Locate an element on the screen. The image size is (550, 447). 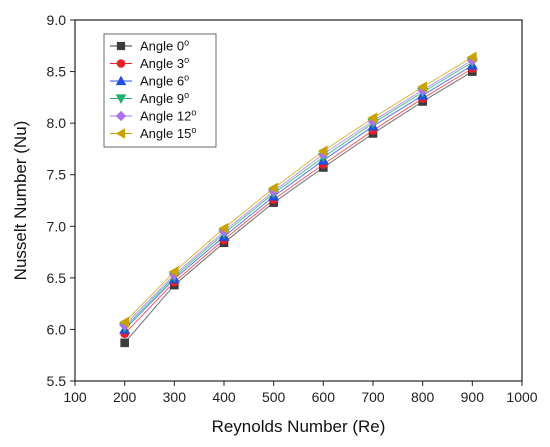
legend-label: Angle 15o is located at coordinates (168, 133).